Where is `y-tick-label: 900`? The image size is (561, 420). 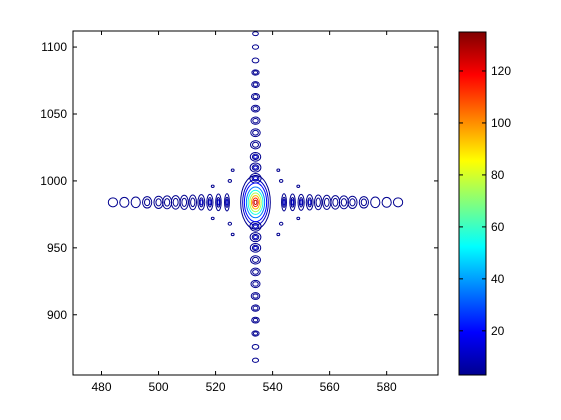
y-tick-label: 900 is located at coordinates (57, 315).